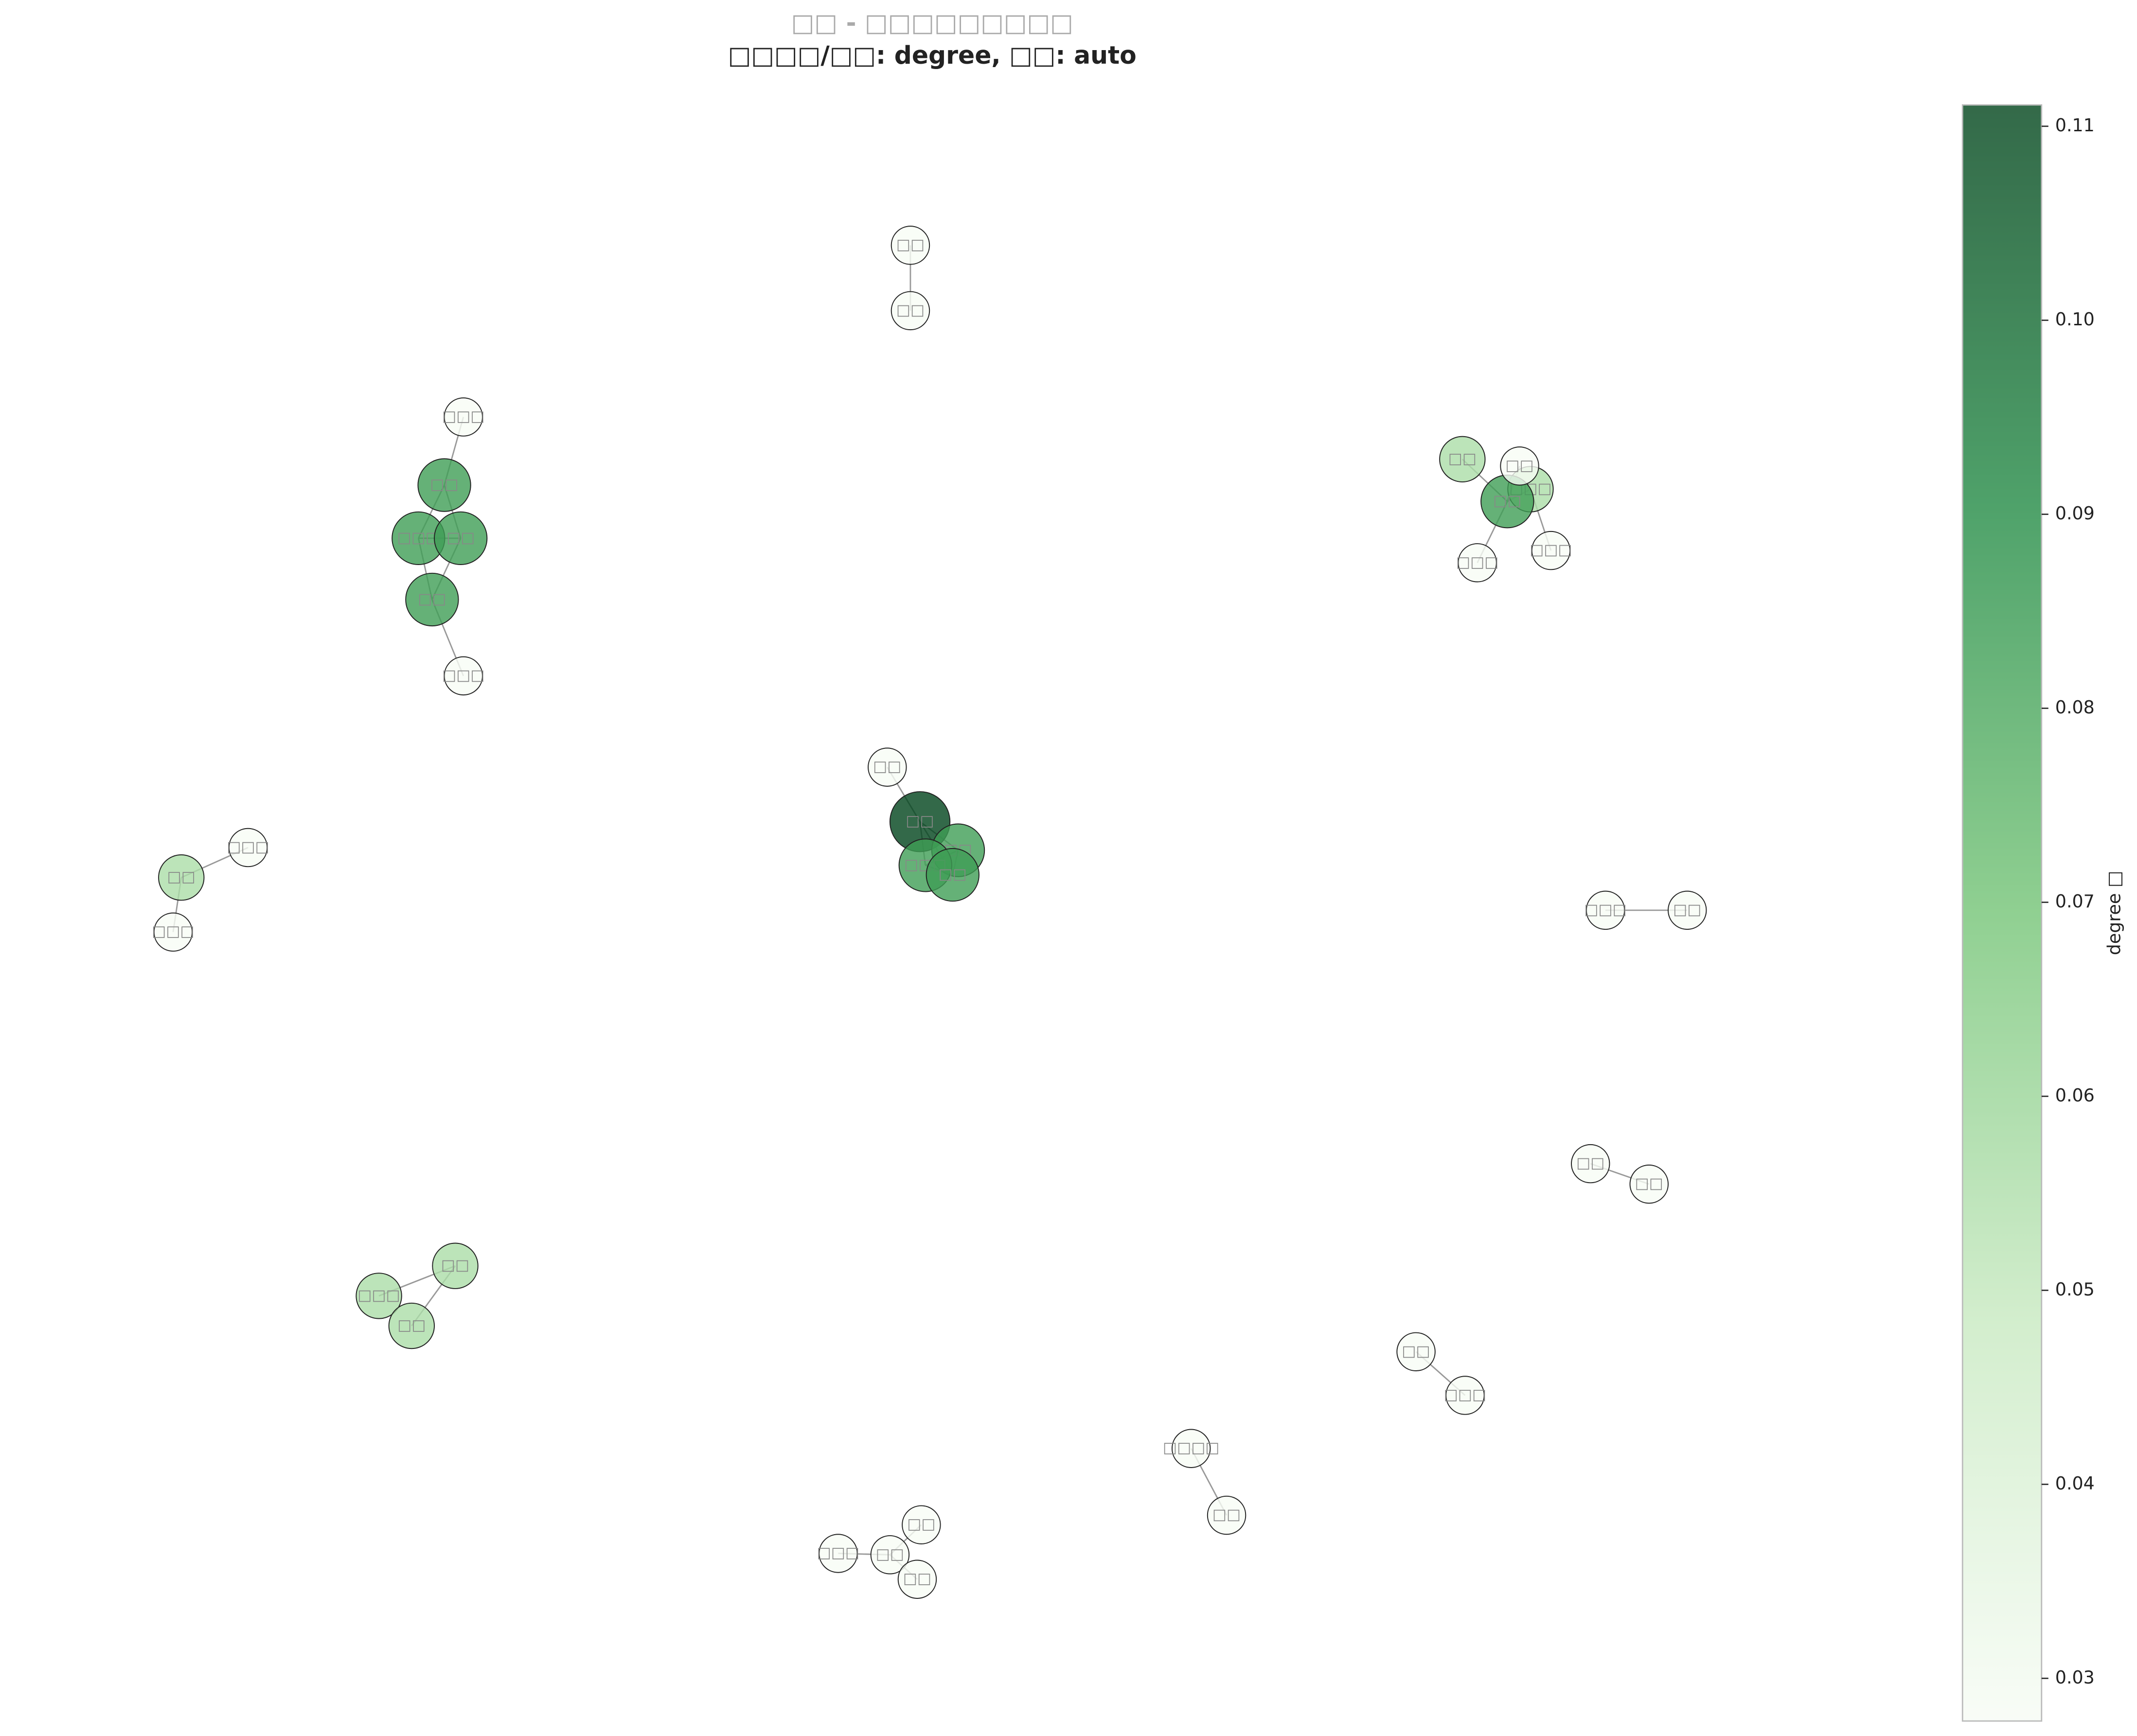 This screenshot has height=1736, width=2137. What do you see at coordinates (2114, 913) in the screenshot?
I see `colorbar-label: degree □` at bounding box center [2114, 913].